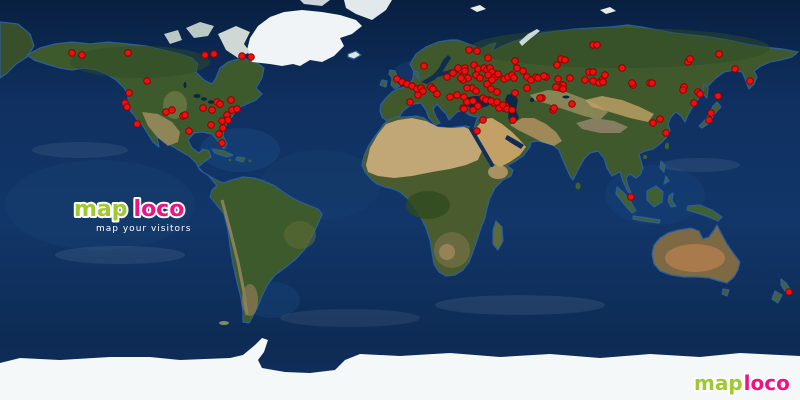  Describe the element at coordinates (17, 50) in the screenshot. I see `chukotka` at that location.